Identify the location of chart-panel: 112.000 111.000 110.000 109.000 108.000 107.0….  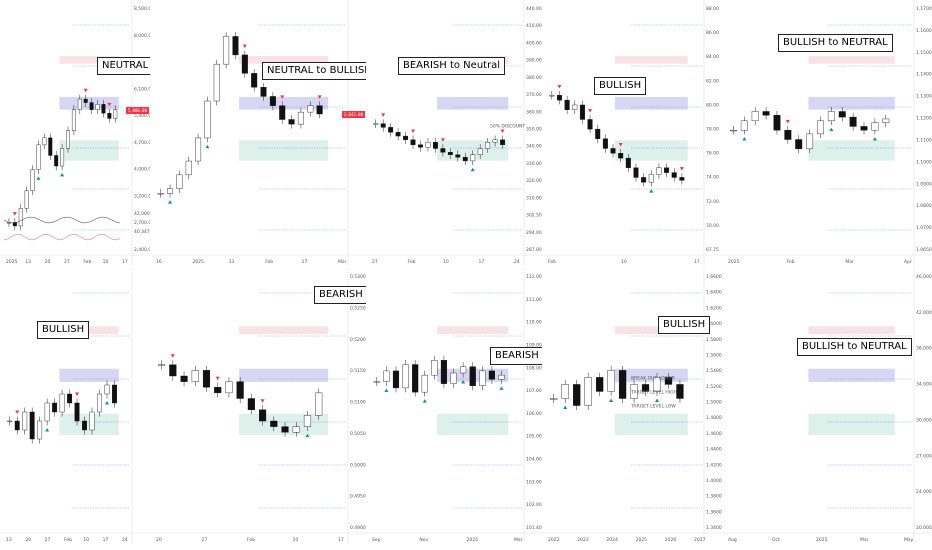
(454, 405).